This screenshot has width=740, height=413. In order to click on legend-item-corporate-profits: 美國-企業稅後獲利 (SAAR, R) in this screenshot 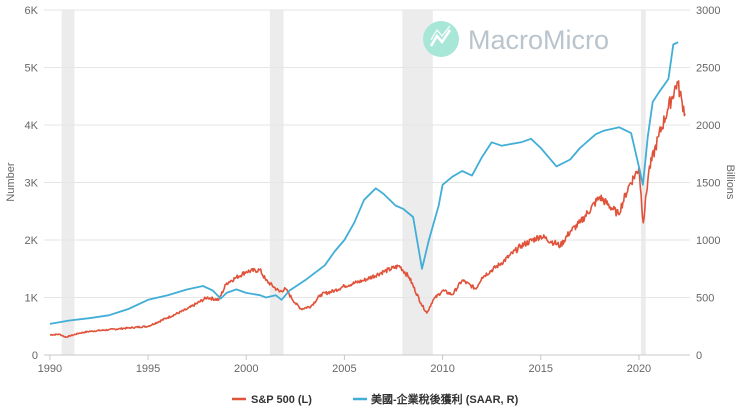, I will do `click(436, 399)`.